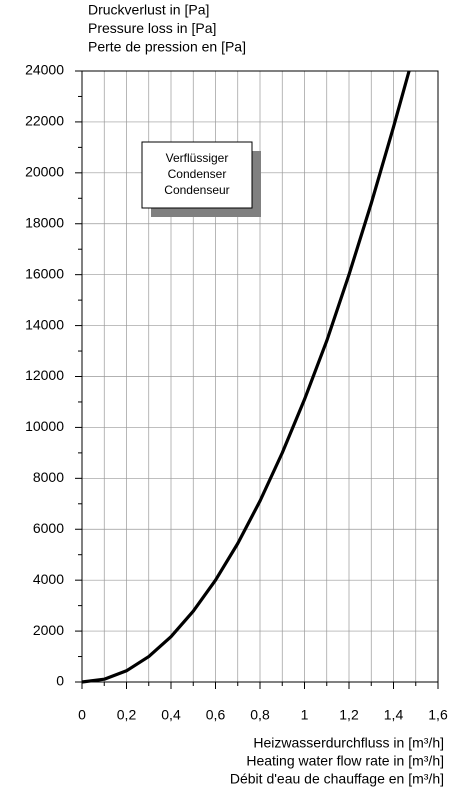 The image size is (453, 793). I want to click on x-axis-label: Heating water flow rate in [m³/h], so click(345, 761).